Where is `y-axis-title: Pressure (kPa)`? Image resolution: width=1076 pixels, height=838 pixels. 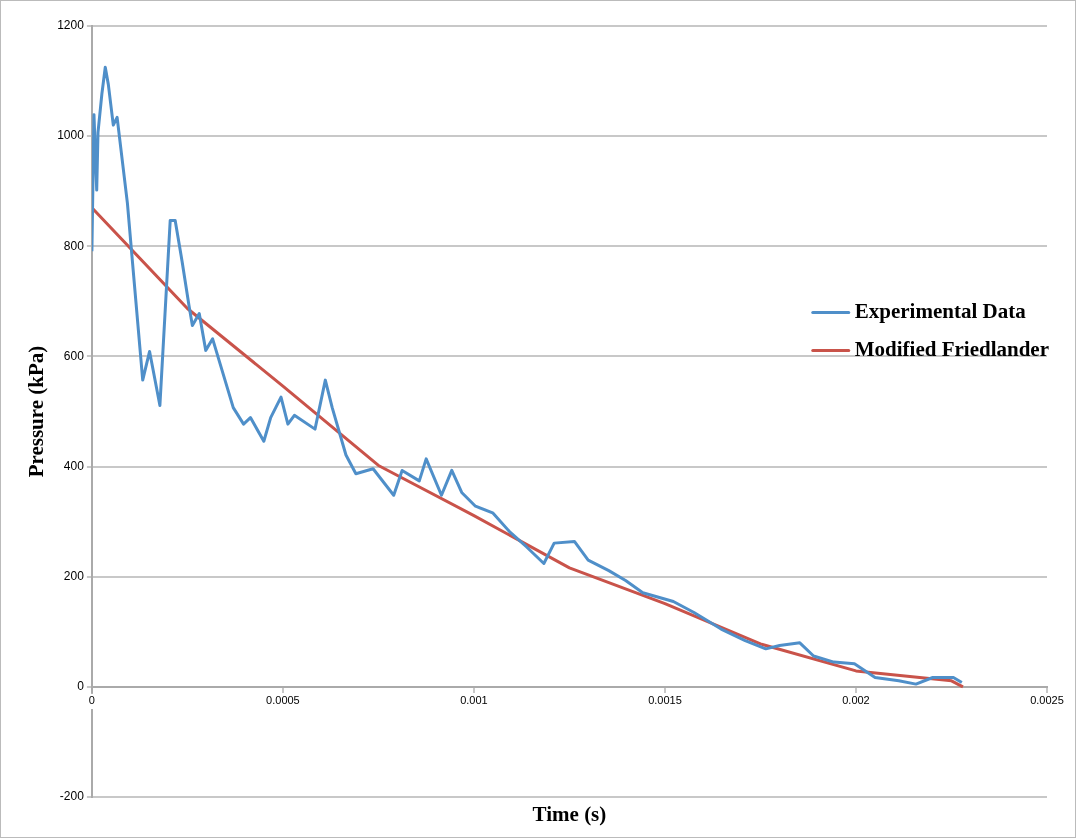
y-axis-title: Pressure (kPa) is located at coordinates (36, 411).